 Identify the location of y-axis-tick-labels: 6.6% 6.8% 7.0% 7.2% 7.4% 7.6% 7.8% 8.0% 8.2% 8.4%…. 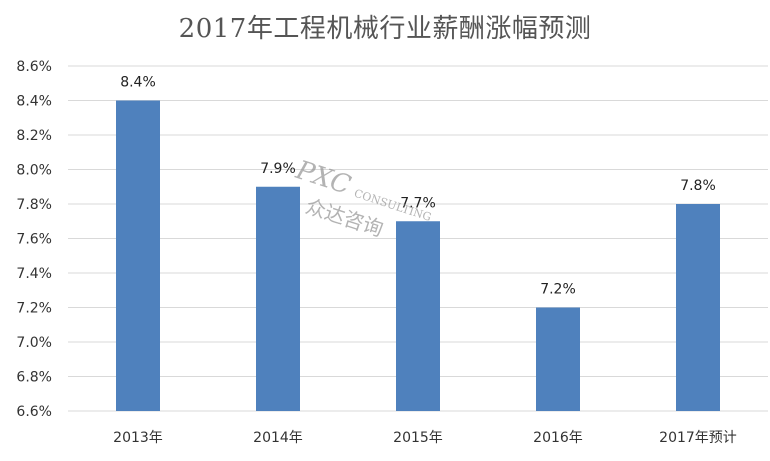
(34, 239).